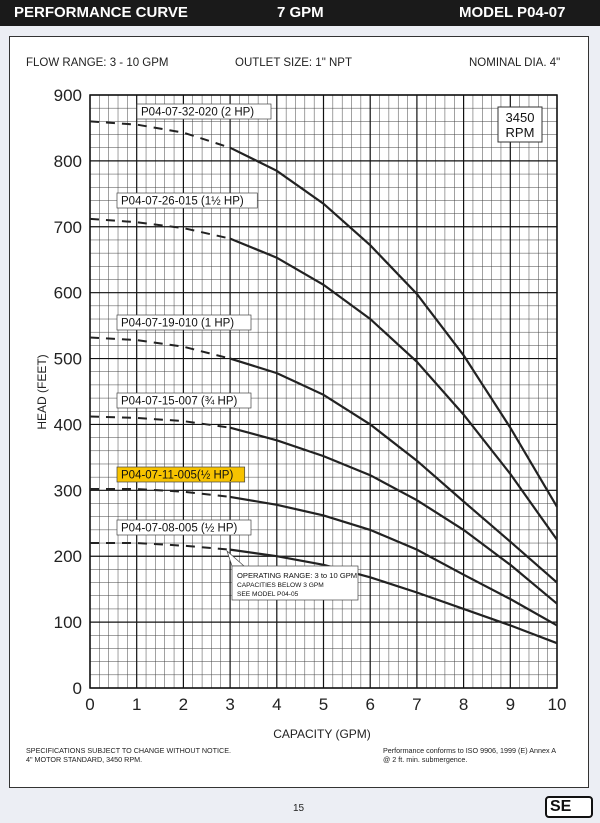 The height and width of the screenshot is (823, 600). I want to click on y-tick-label: 500, so click(68, 359).